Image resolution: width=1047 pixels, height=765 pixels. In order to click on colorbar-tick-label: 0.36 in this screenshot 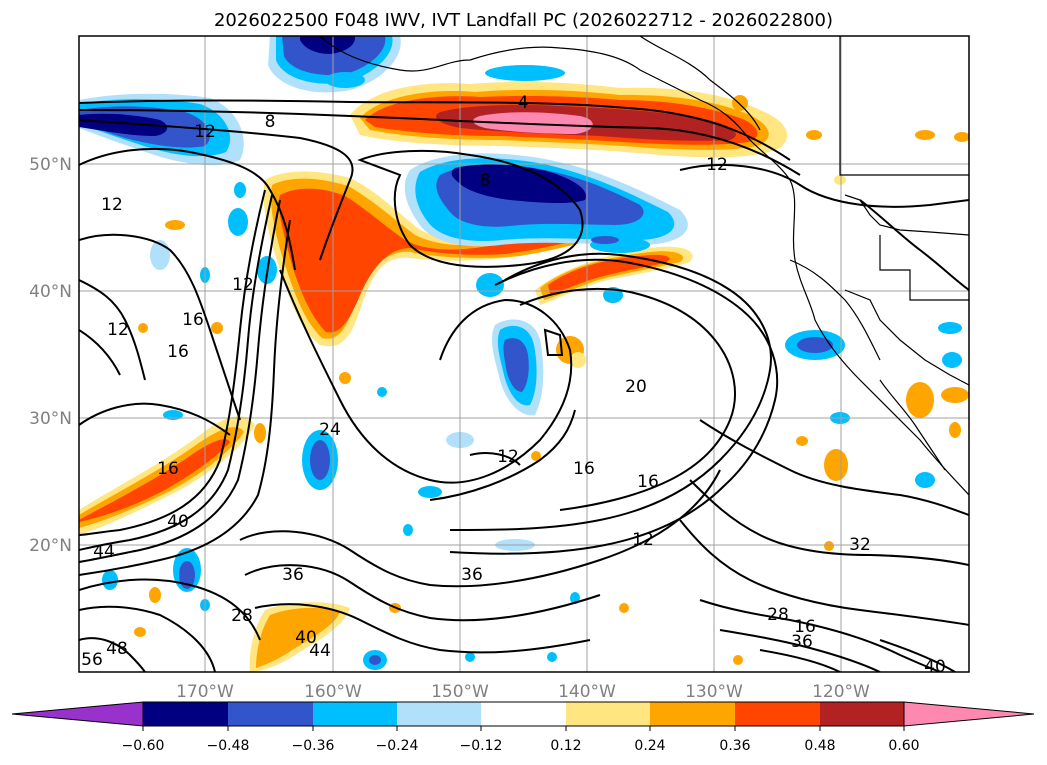, I will do `click(734, 746)`.